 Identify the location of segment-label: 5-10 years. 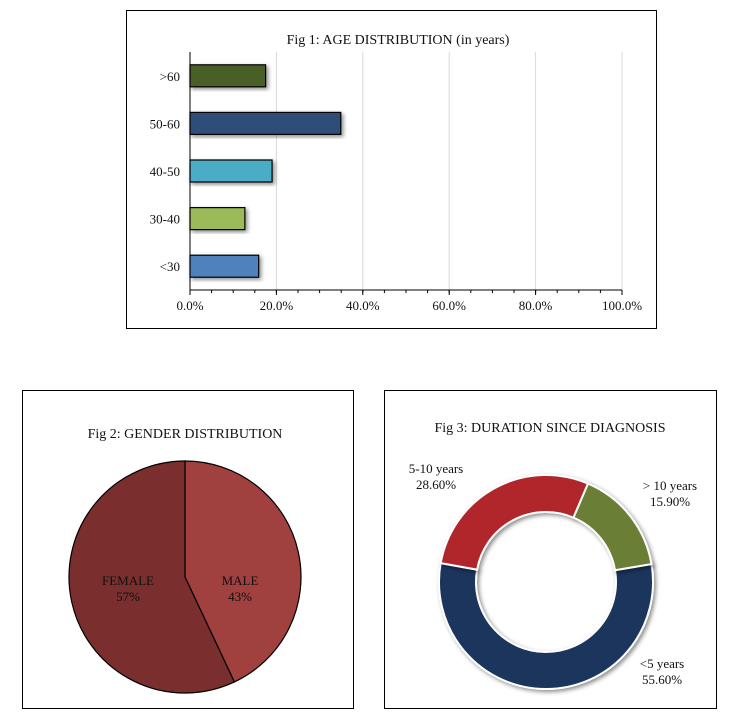
(436, 468).